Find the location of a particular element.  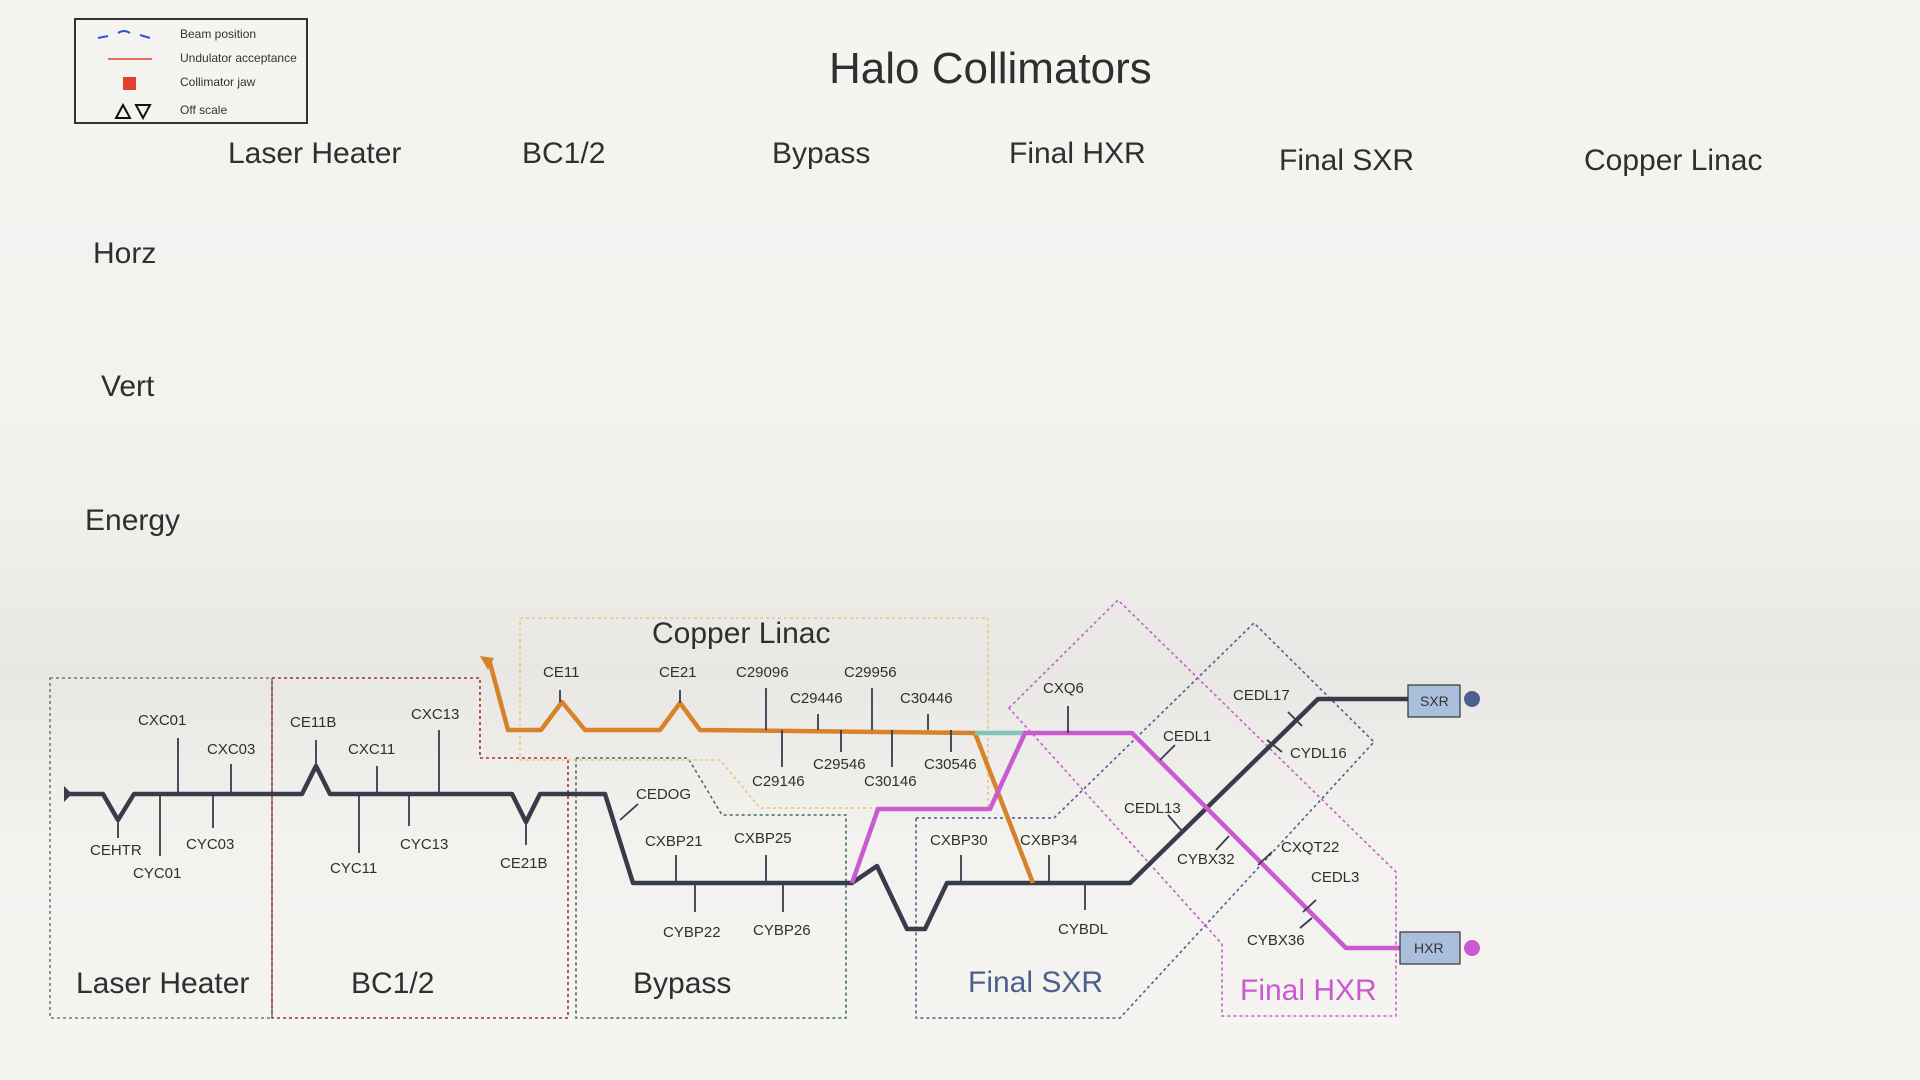

laser-entry-marker is located at coordinates (68, 794).